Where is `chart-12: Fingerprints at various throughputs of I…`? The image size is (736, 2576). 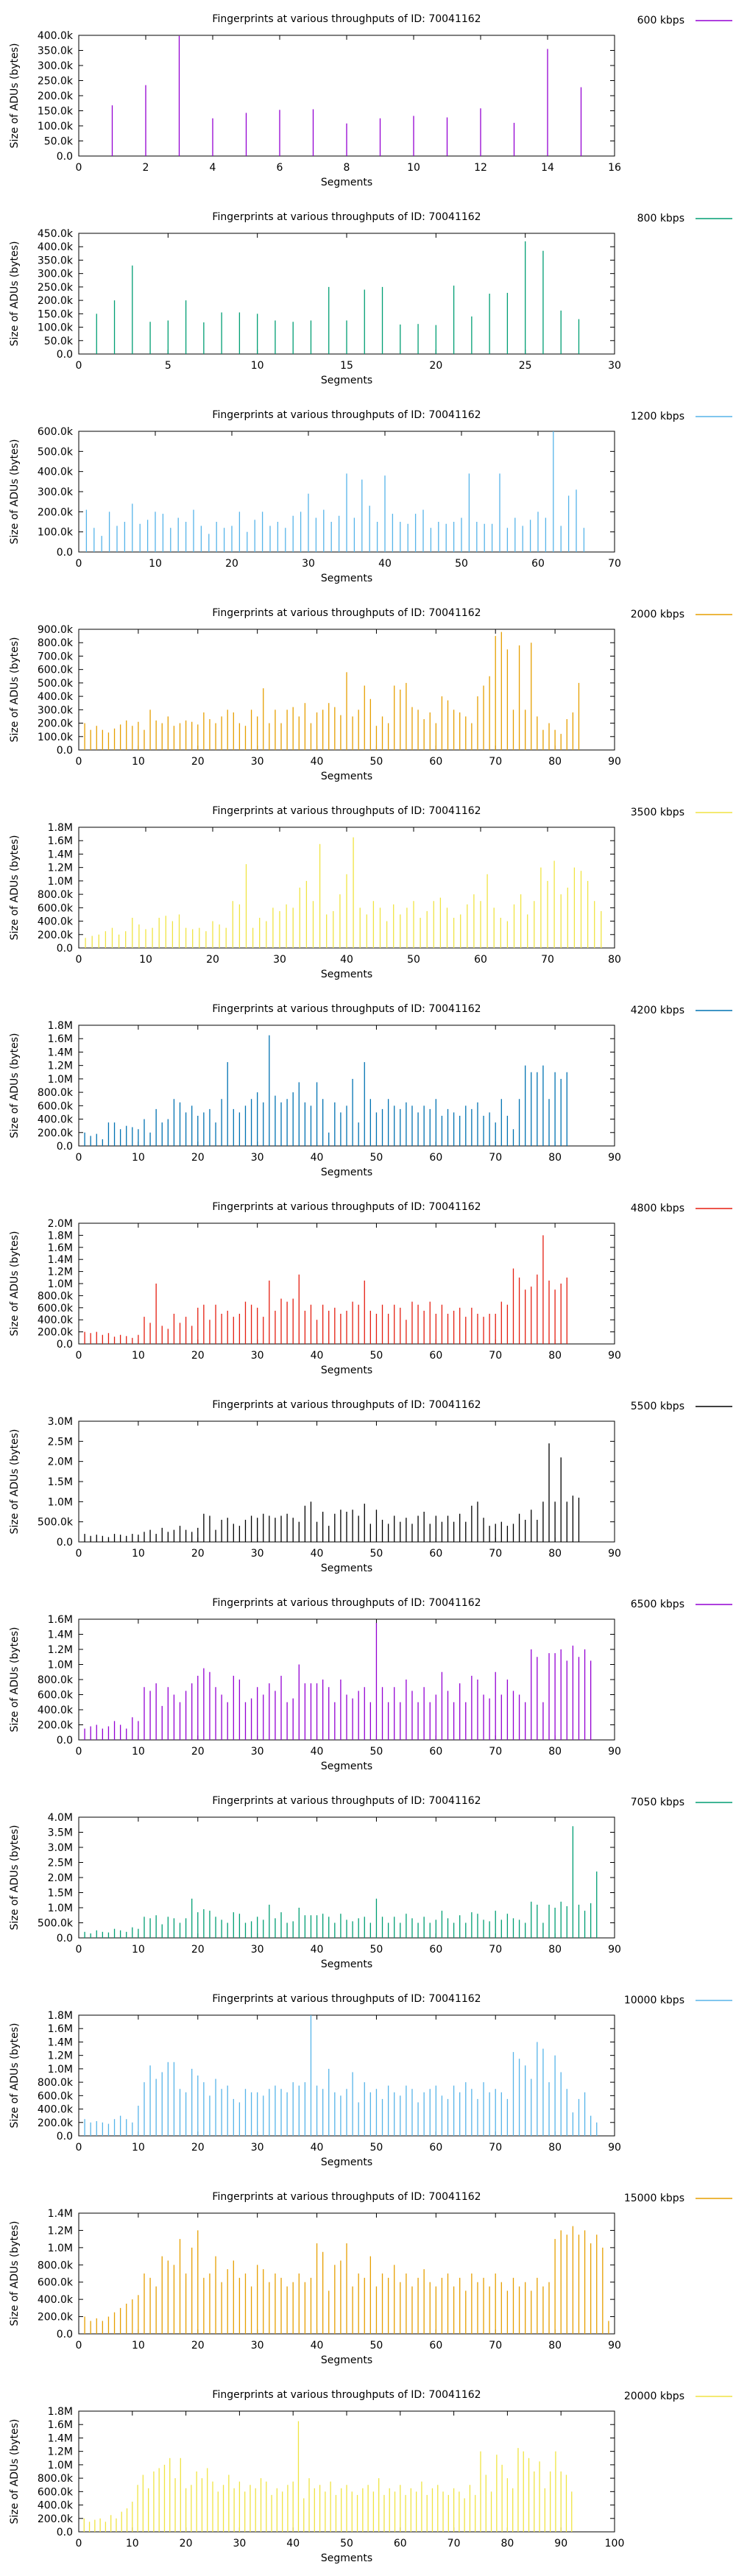
chart-12: Fingerprints at various throughputs of I… is located at coordinates (370, 2476).